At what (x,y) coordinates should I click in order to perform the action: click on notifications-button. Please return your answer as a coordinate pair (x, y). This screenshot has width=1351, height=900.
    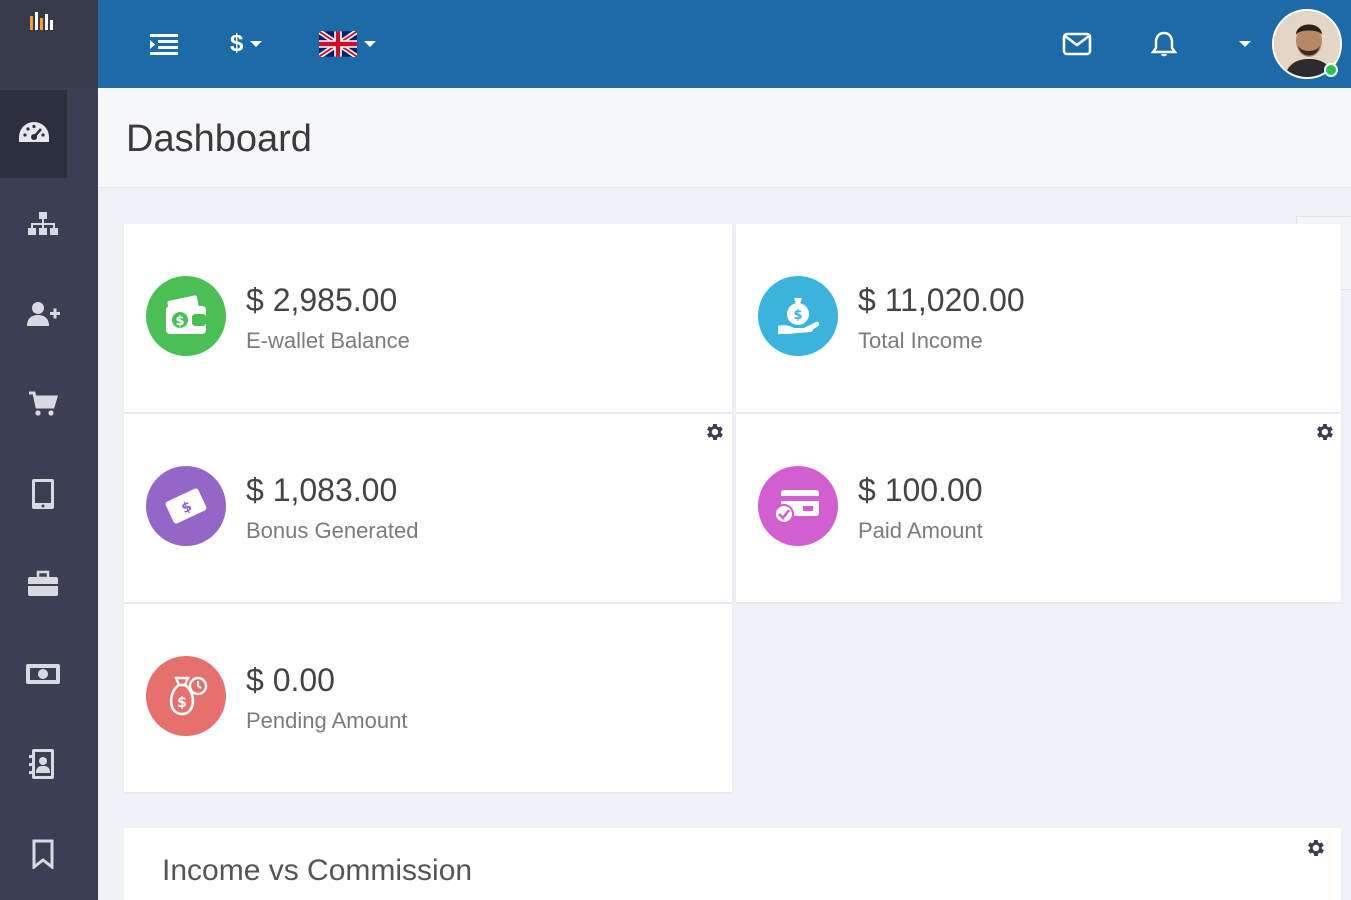
    Looking at the image, I should click on (1164, 44).